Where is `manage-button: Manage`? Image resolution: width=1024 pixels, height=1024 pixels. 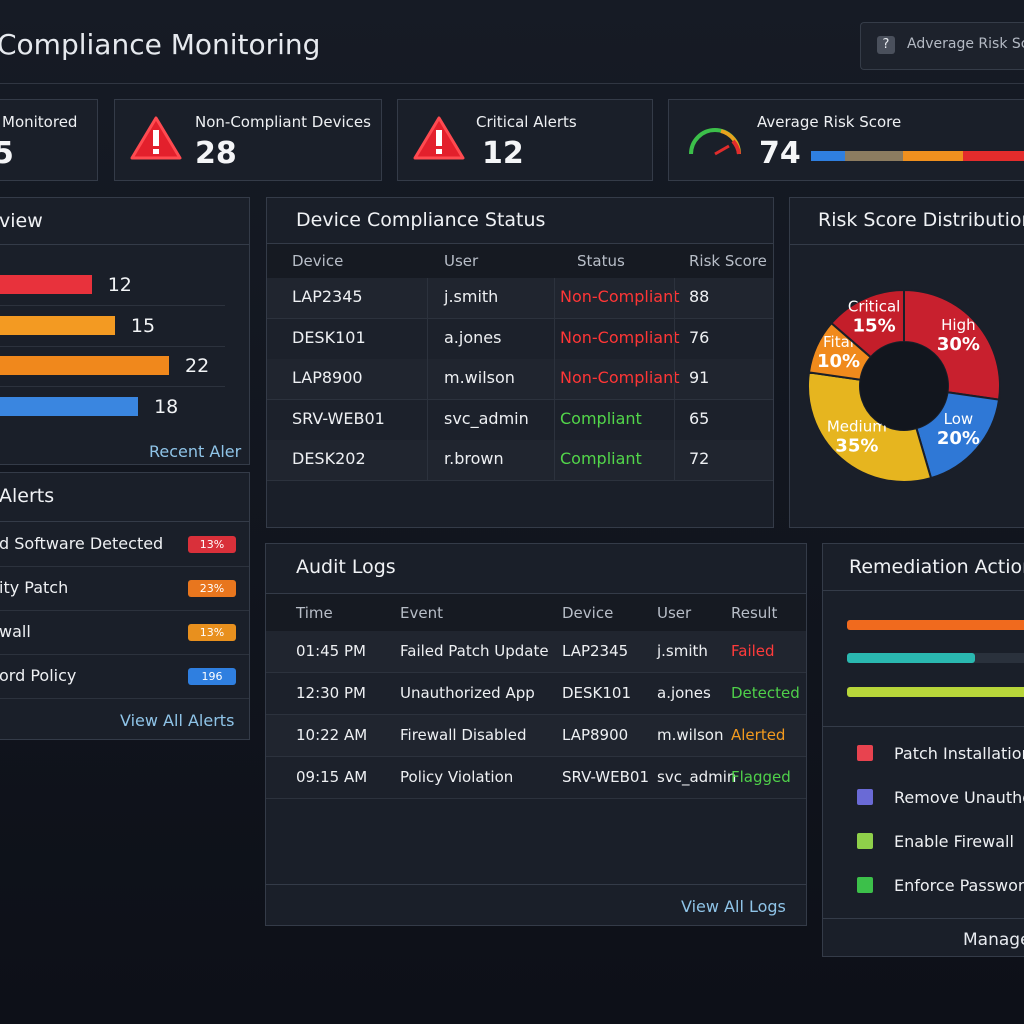
manage-button: Manage is located at coordinates (993, 940).